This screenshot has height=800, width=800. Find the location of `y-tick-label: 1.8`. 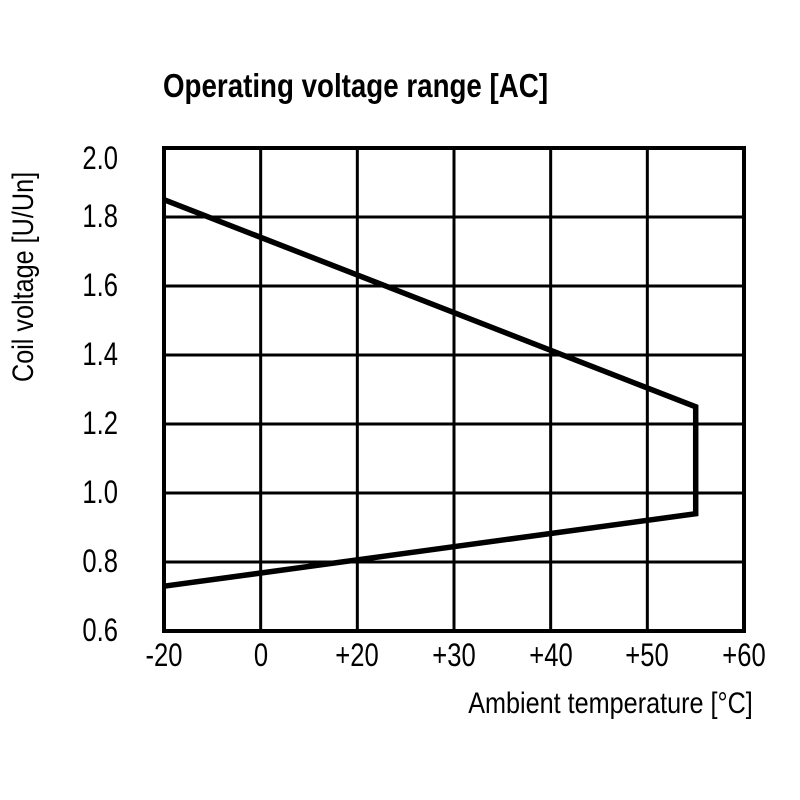

y-tick-label: 1.8 is located at coordinates (100, 216).